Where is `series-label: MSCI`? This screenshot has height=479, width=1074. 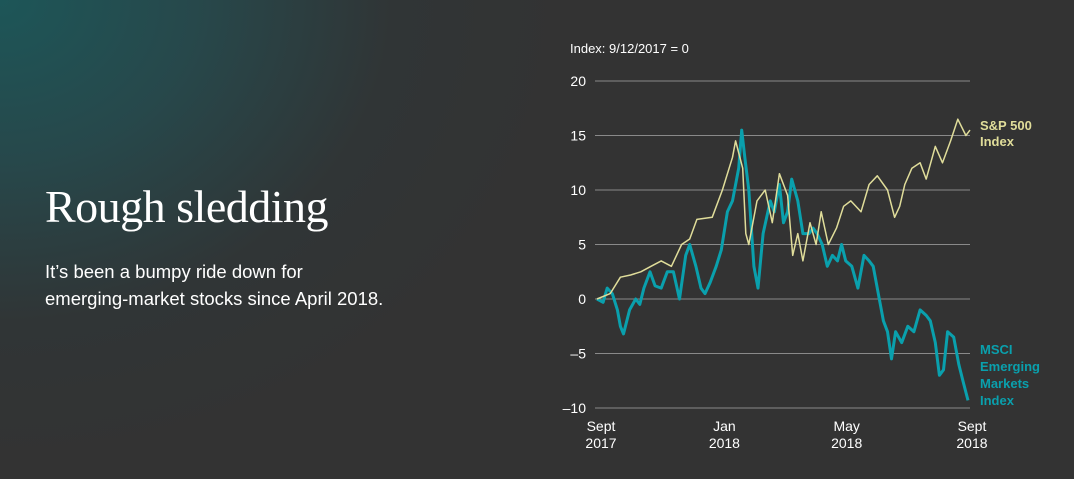
series-label: MSCI is located at coordinates (996, 349).